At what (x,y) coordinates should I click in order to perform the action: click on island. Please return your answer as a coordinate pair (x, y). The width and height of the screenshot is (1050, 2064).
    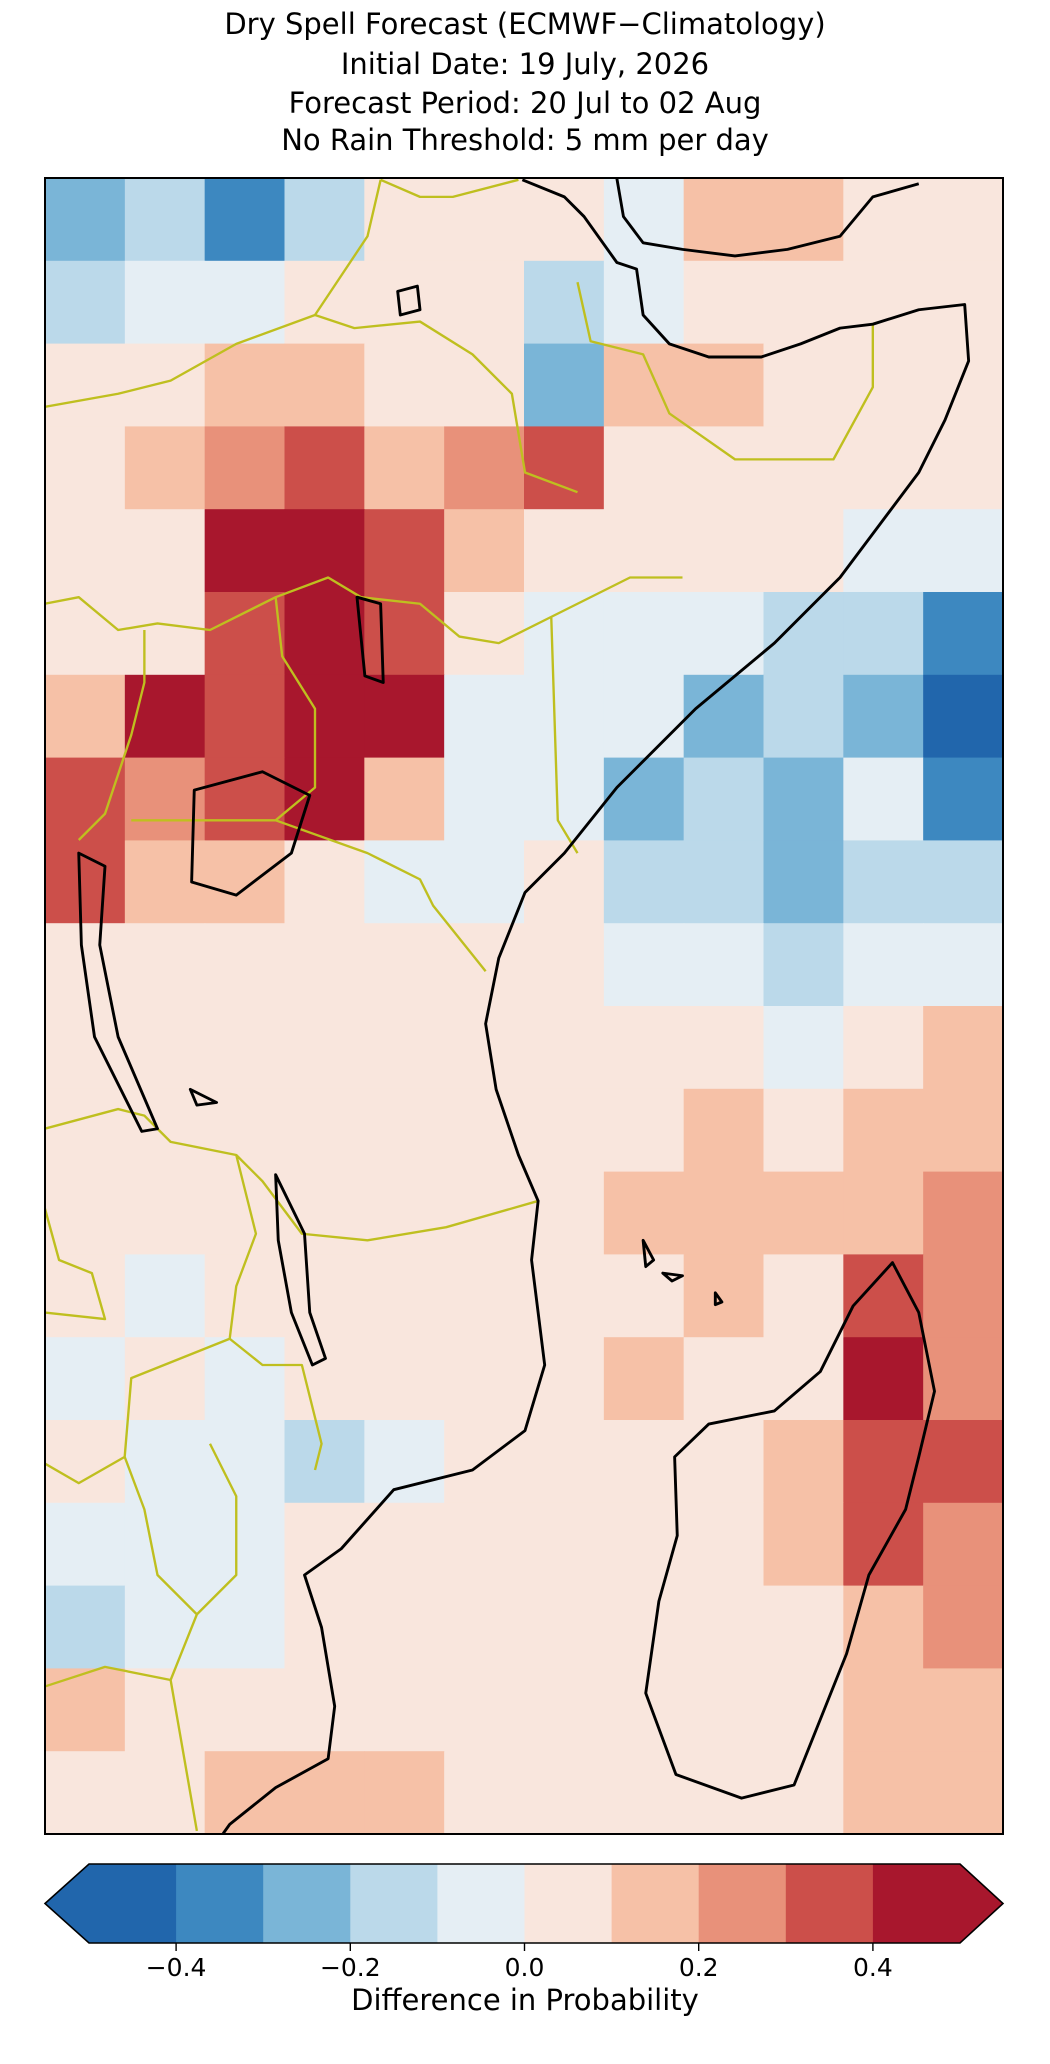
    Looking at the image, I should click on (682, 1272).